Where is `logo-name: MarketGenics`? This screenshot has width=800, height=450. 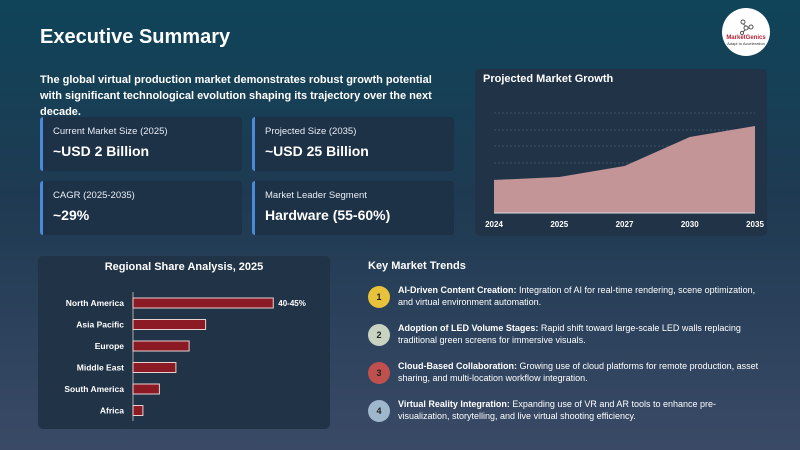
logo-name: MarketGenics is located at coordinates (746, 37).